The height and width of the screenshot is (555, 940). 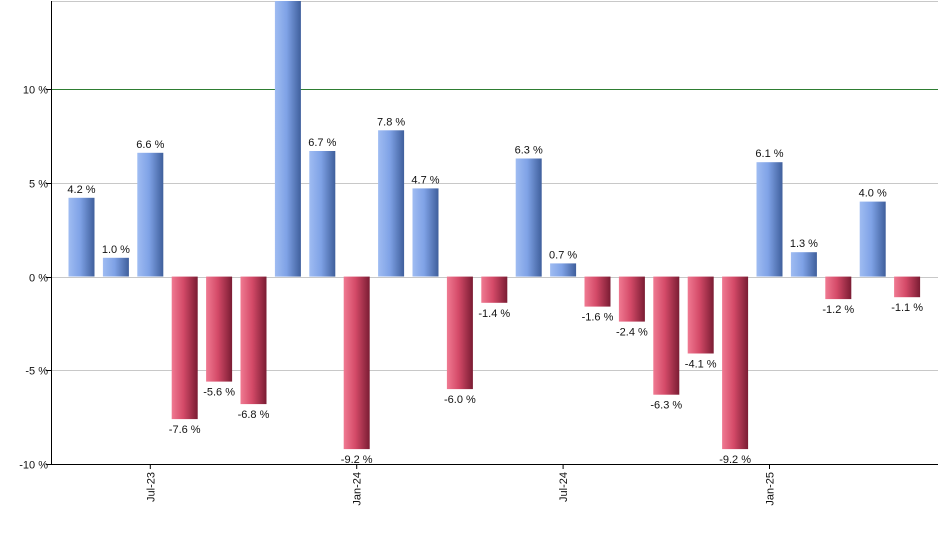 What do you see at coordinates (701, 364) in the screenshot?
I see `data-label: -4.1 %` at bounding box center [701, 364].